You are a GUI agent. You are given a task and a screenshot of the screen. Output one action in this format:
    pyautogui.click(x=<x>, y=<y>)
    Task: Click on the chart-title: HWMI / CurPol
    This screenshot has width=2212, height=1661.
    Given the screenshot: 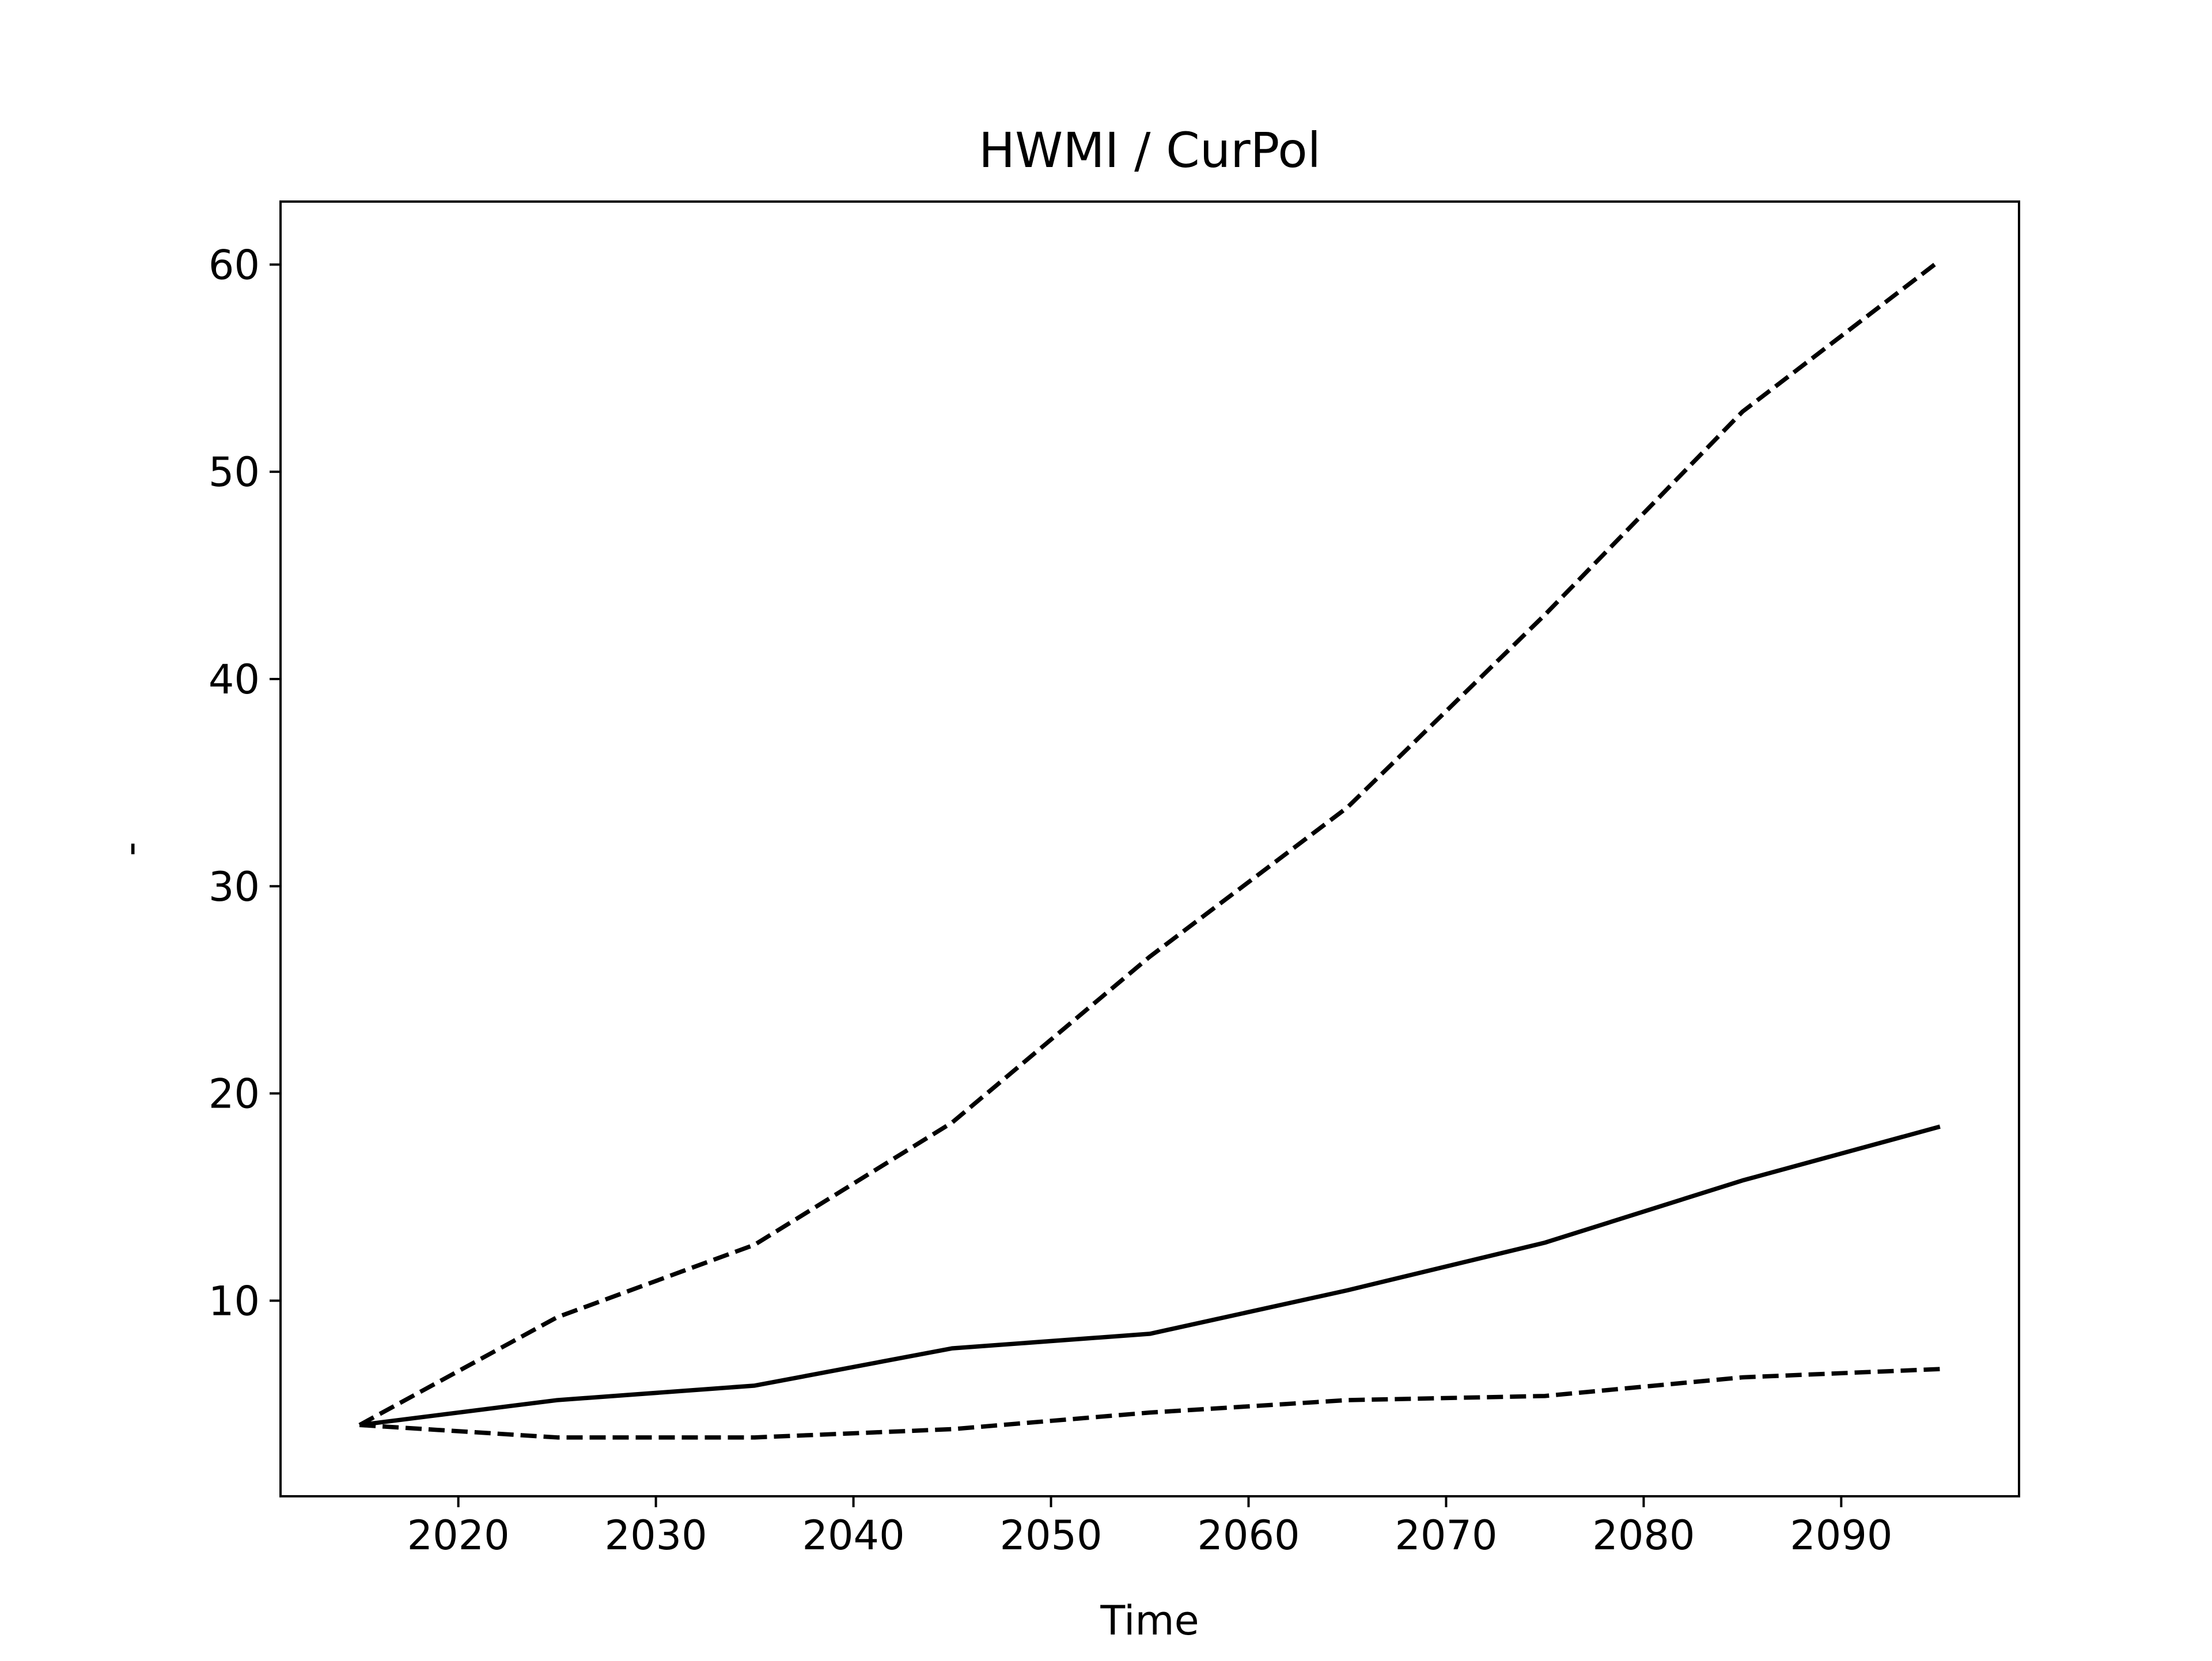 What is the action you would take?
    pyautogui.click(x=1150, y=150)
    